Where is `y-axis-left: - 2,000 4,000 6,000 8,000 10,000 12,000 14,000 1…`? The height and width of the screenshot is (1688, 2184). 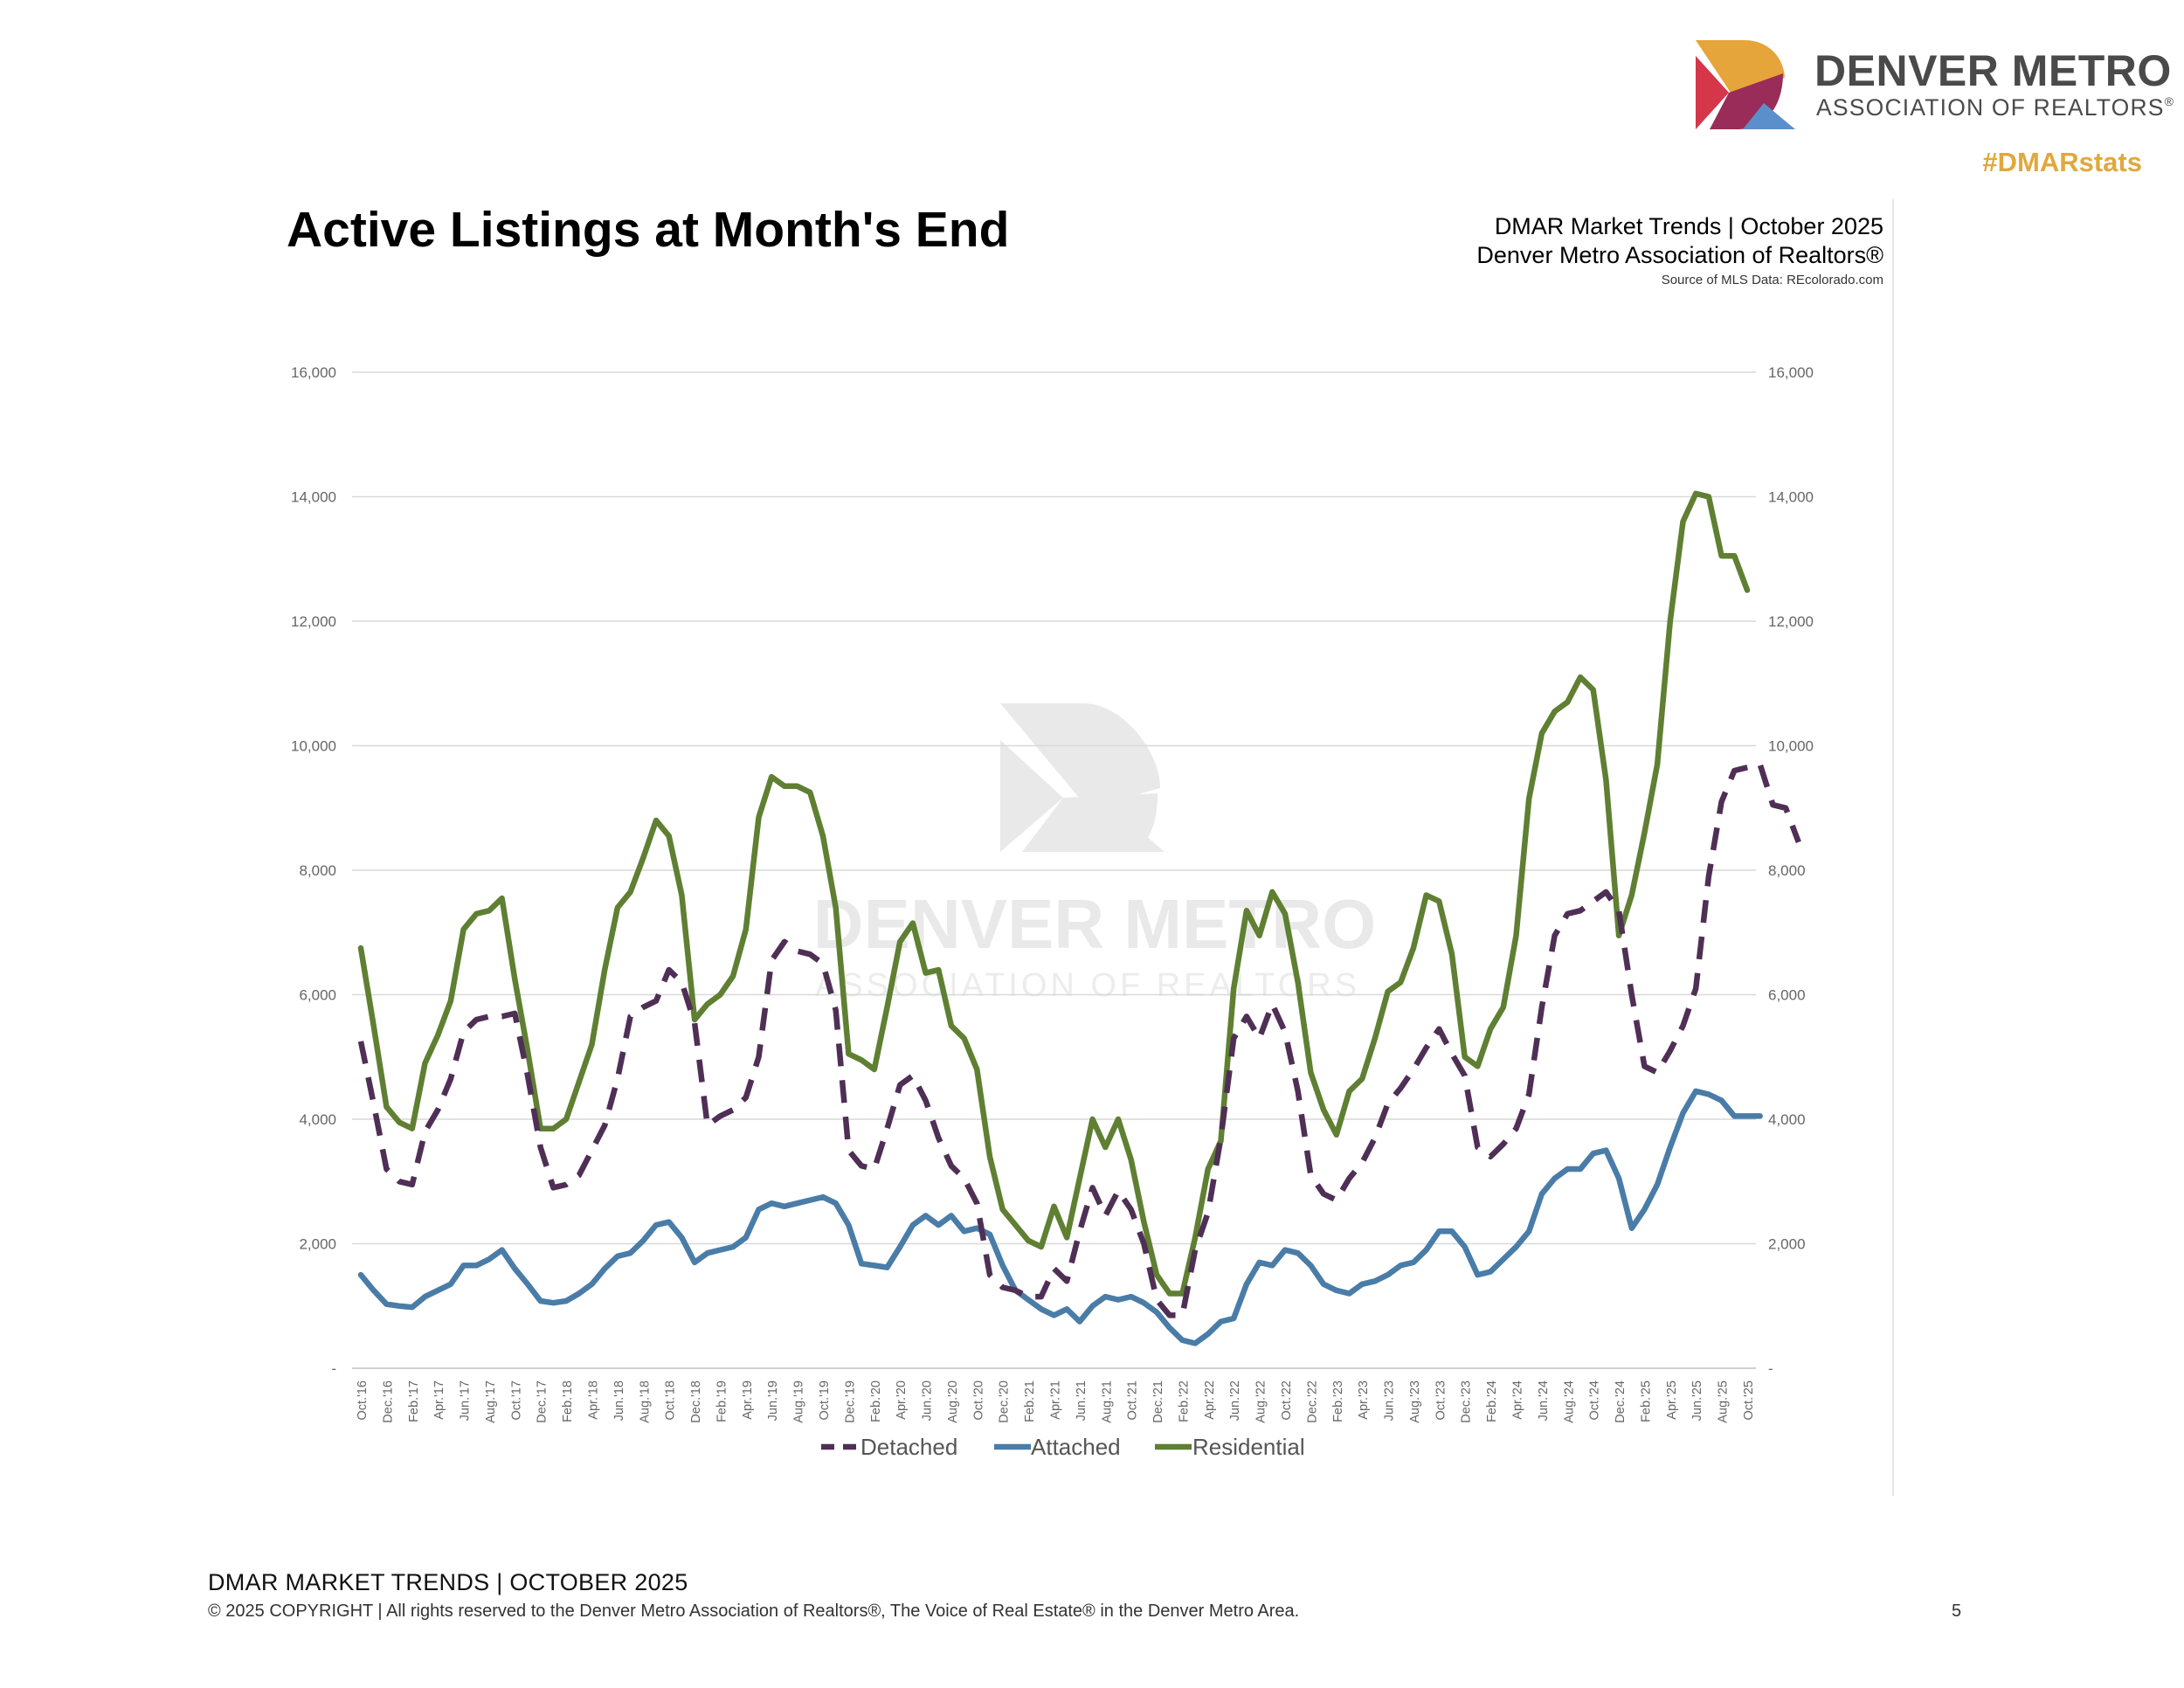 y-axis-left: - 2,000 4,000 6,000 8,000 10,000 12,000 14,000 1… is located at coordinates (313, 870).